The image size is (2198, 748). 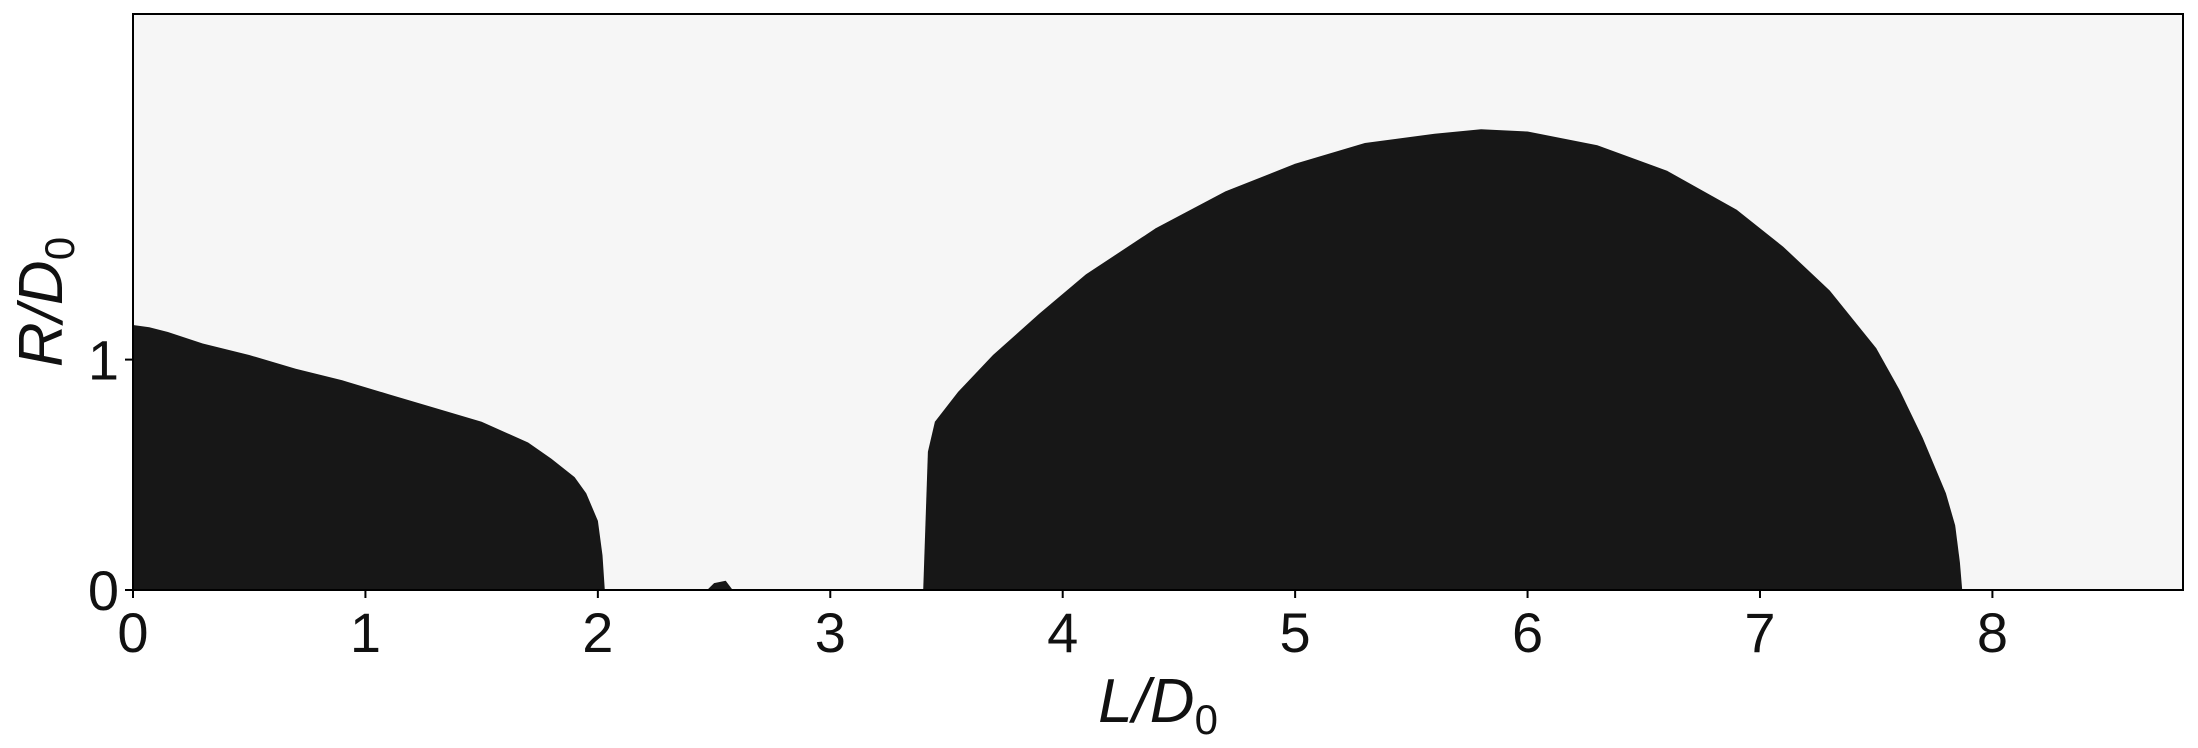 What do you see at coordinates (597, 632) in the screenshot?
I see `x-tick-label: 2` at bounding box center [597, 632].